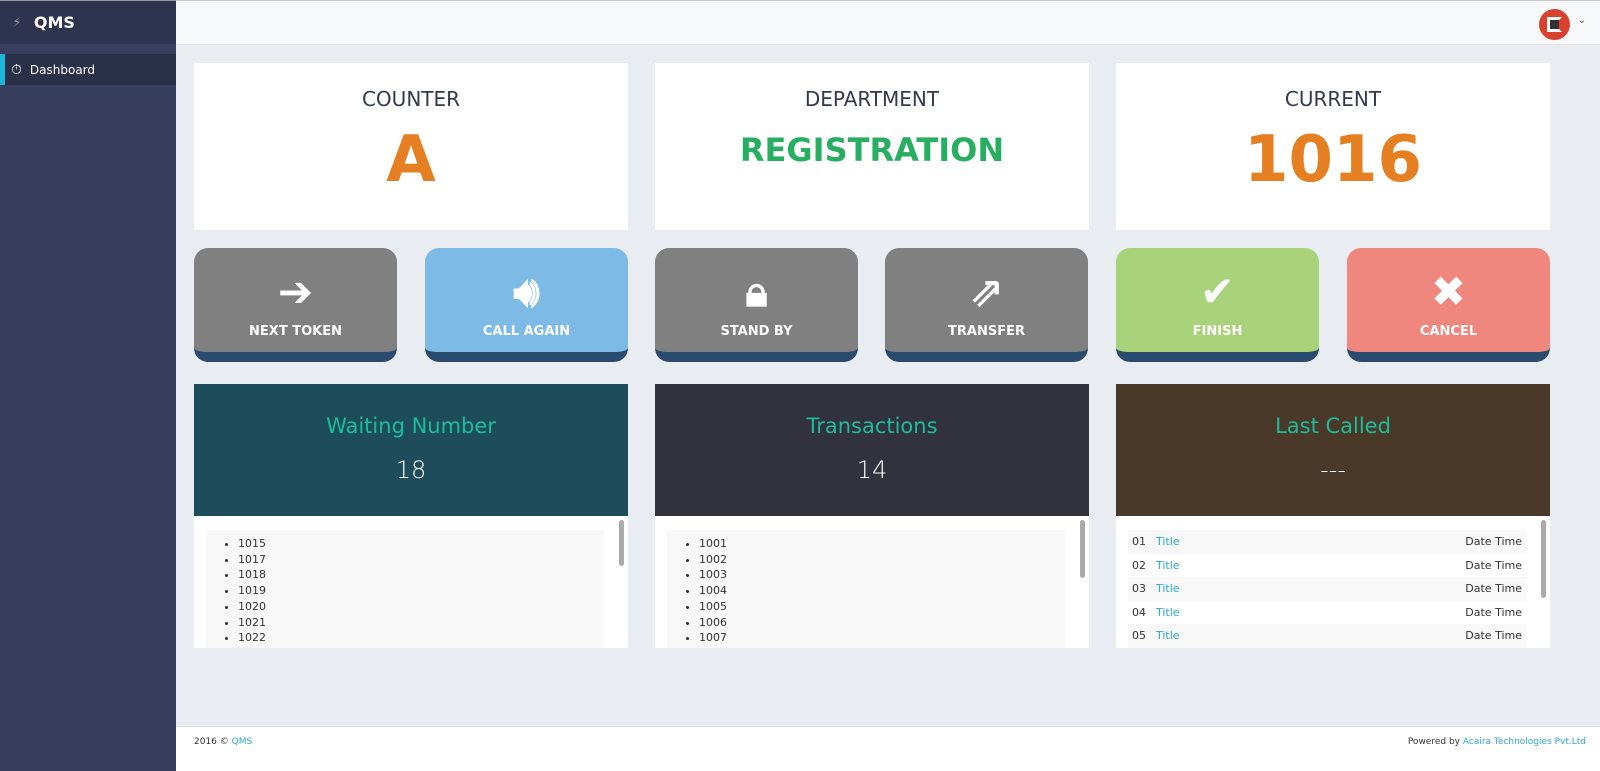 The image size is (1600, 771). I want to click on button-label: NEXT TOKEN, so click(295, 331).